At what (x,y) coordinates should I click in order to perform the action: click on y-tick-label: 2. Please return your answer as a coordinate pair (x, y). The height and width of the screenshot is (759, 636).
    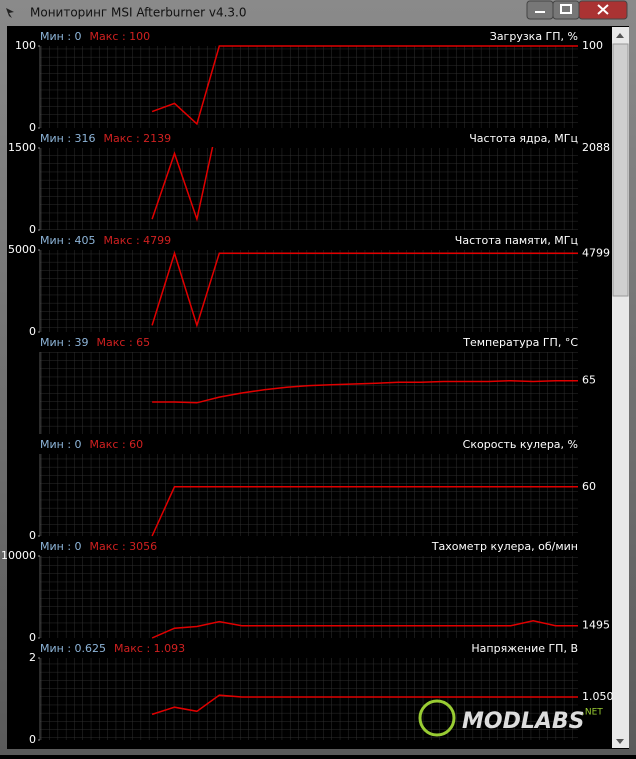
    Looking at the image, I should click on (32, 657).